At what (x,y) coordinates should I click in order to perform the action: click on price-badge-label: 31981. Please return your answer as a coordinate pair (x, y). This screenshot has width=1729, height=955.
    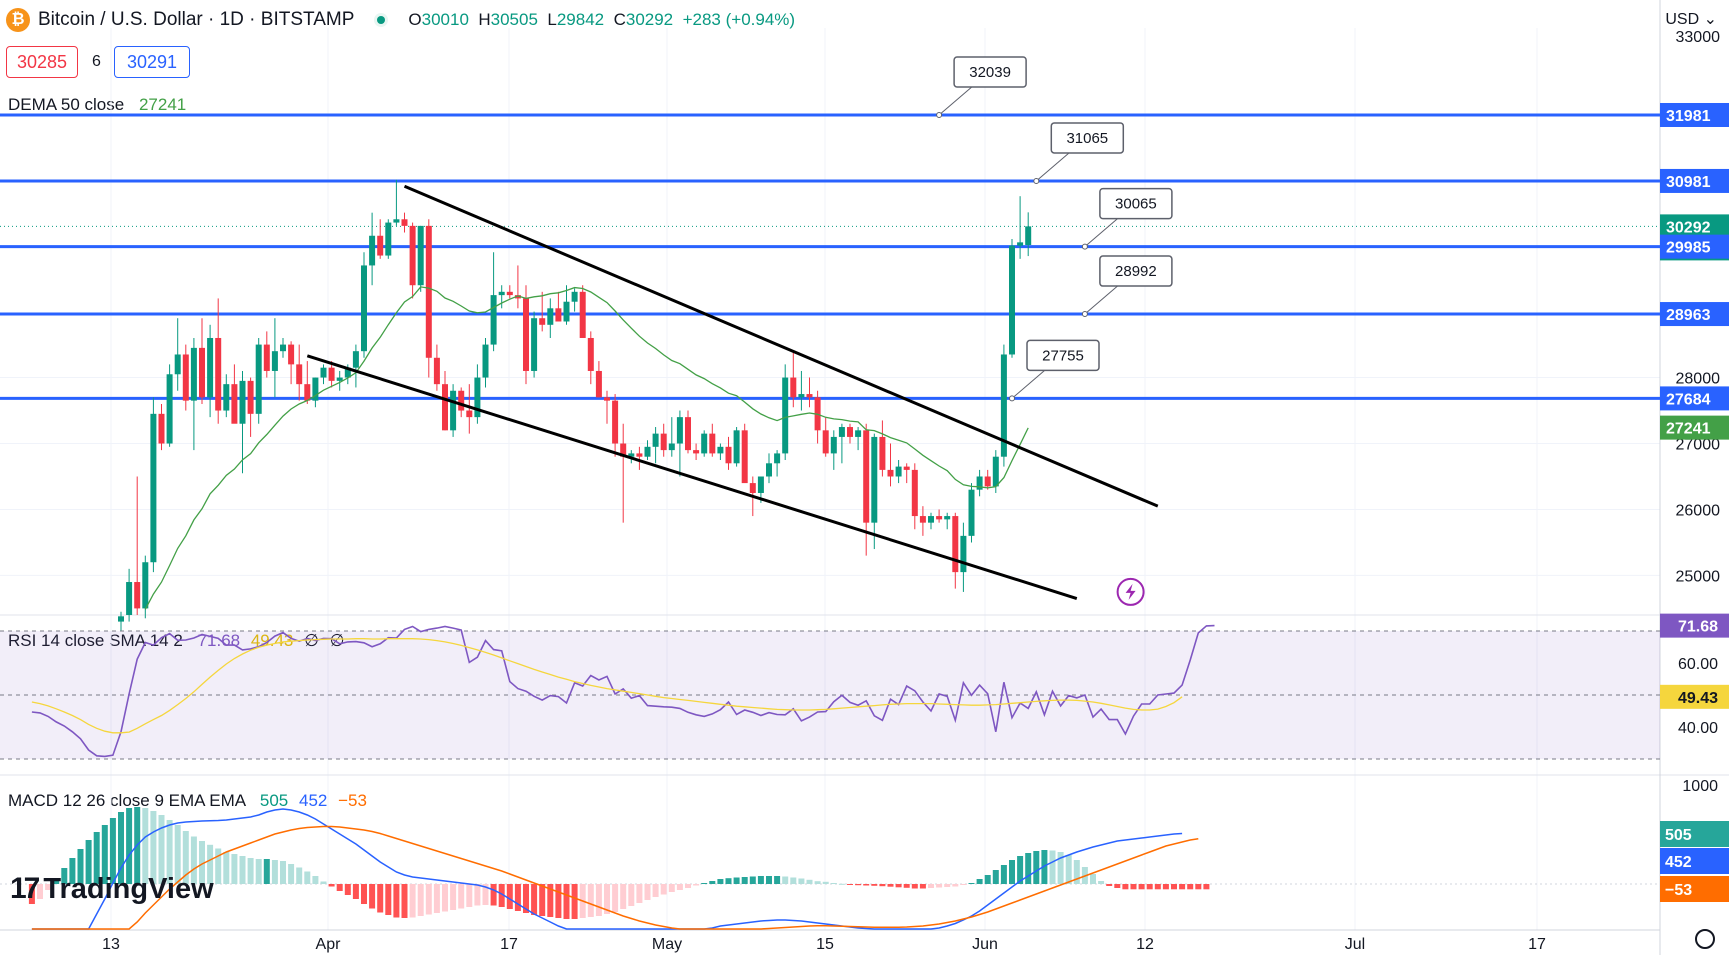
    Looking at the image, I should click on (1688, 116).